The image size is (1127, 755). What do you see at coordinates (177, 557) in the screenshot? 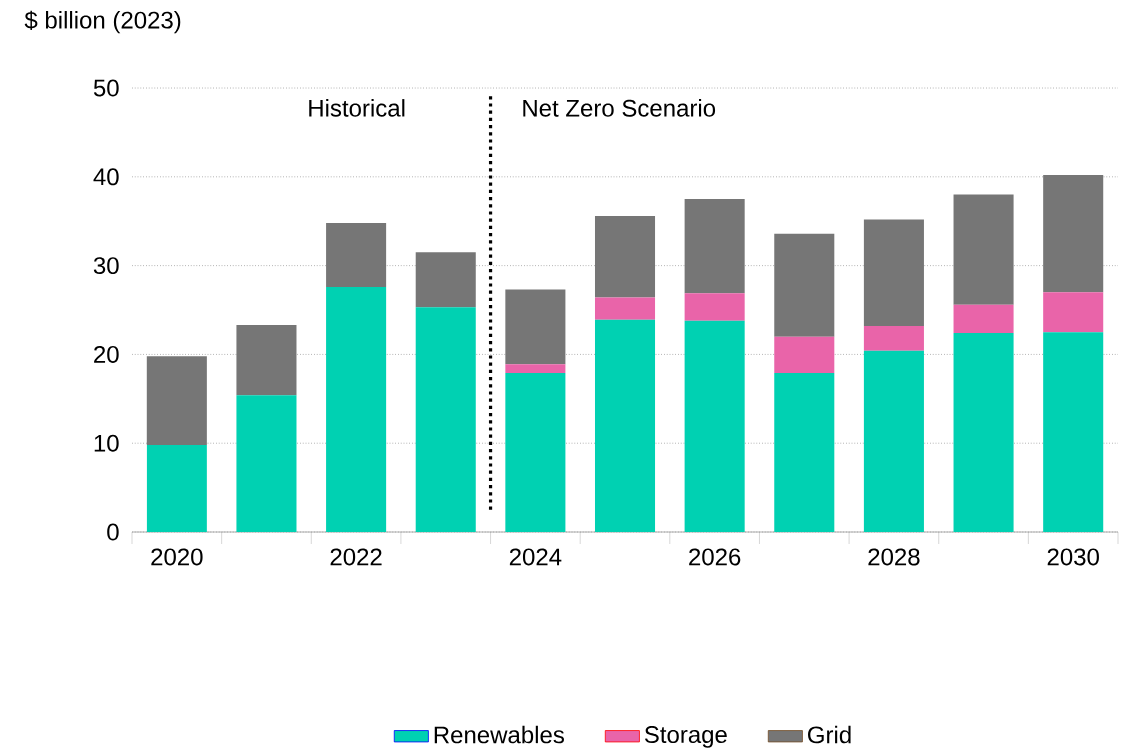
I see `x-tick-label: 2020` at bounding box center [177, 557].